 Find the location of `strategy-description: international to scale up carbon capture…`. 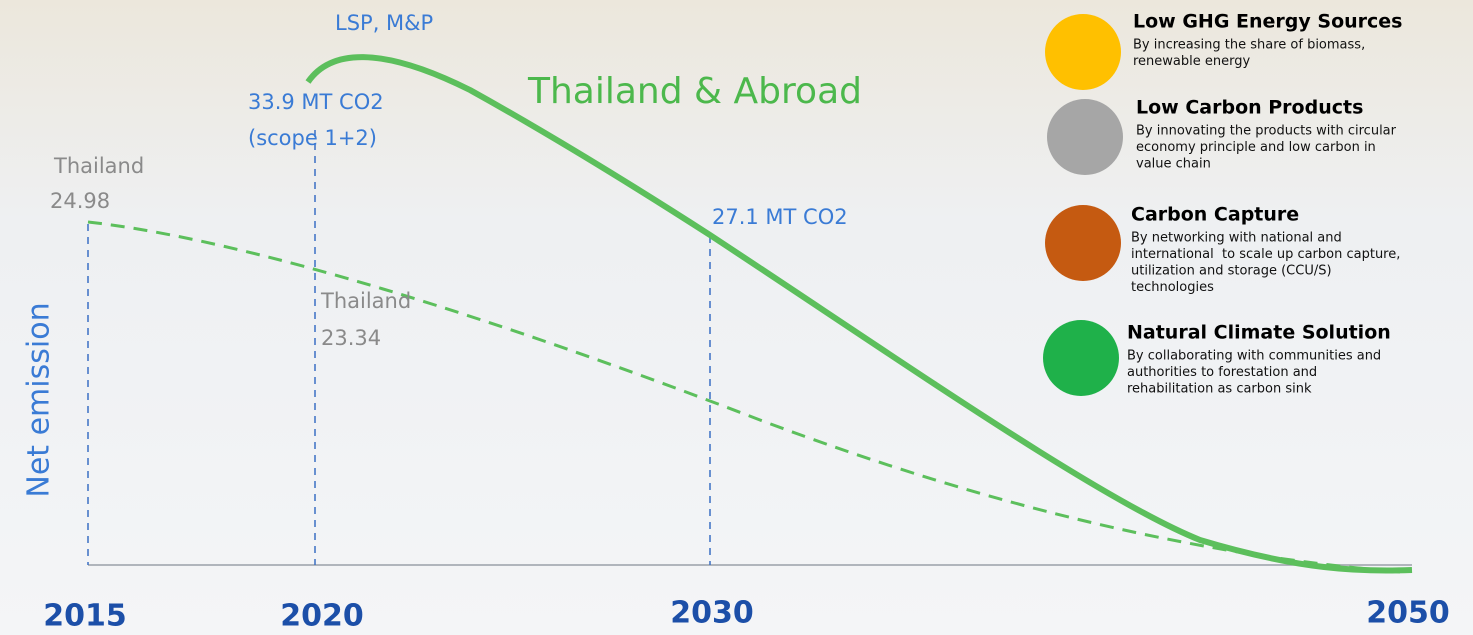

strategy-description: international to scale up carbon capture… is located at coordinates (1265, 254).